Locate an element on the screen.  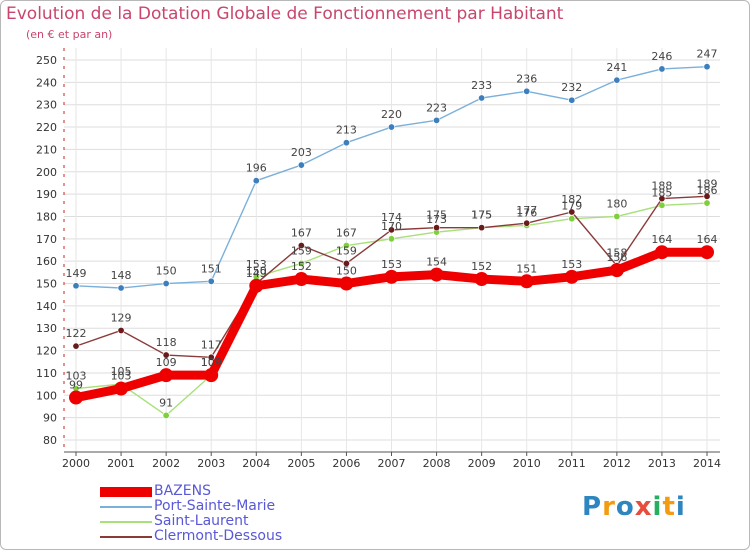
legend-label: Saint-Laurent is located at coordinates (201, 521).